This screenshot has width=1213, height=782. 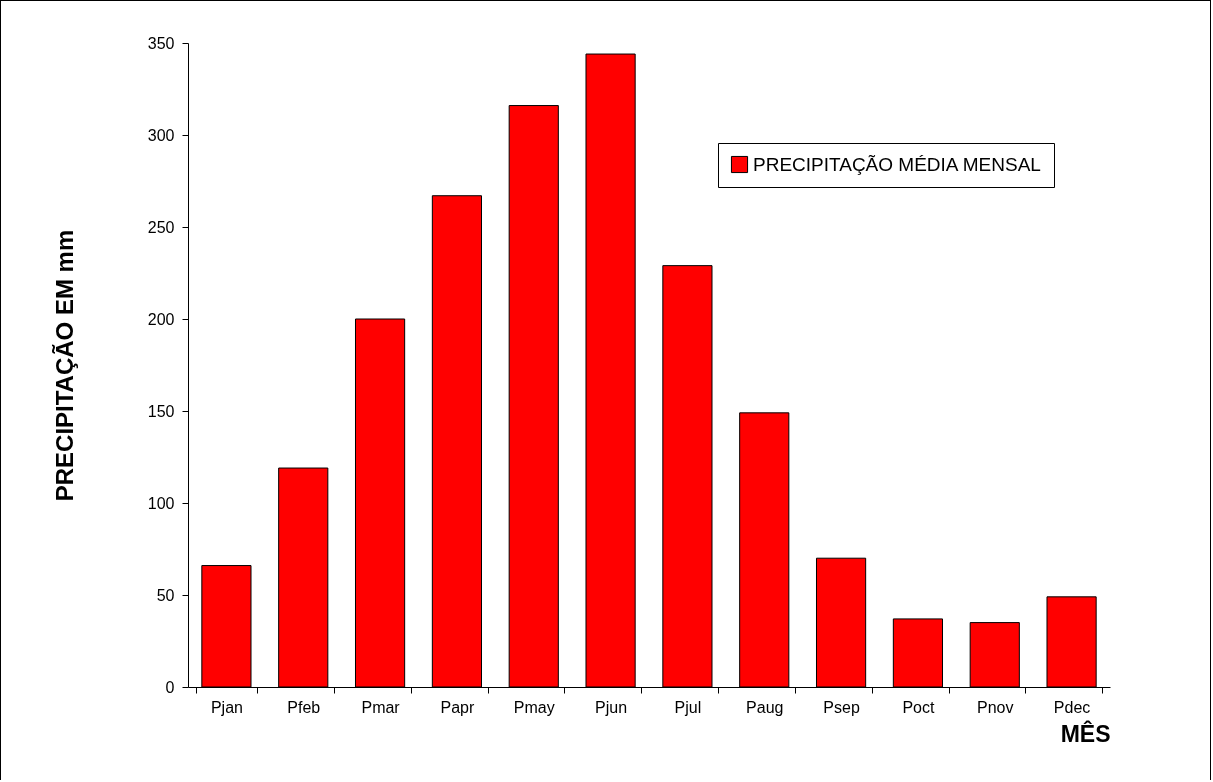 What do you see at coordinates (841, 707) in the screenshot?
I see `x-tick-label: Psep` at bounding box center [841, 707].